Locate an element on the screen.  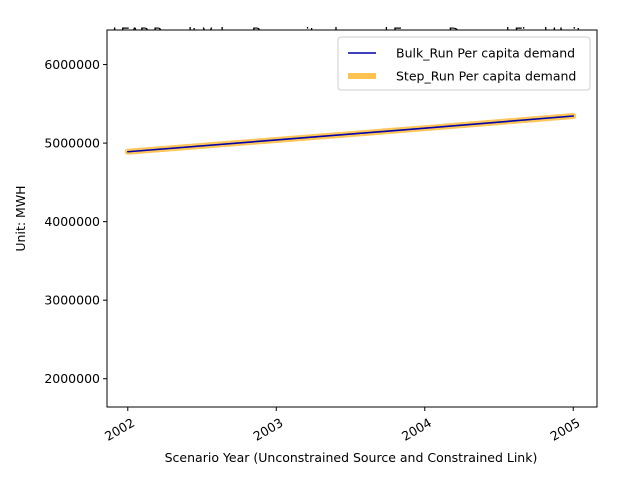
legend-label-step-run: Step_Run Per capita demand is located at coordinates (486, 76).